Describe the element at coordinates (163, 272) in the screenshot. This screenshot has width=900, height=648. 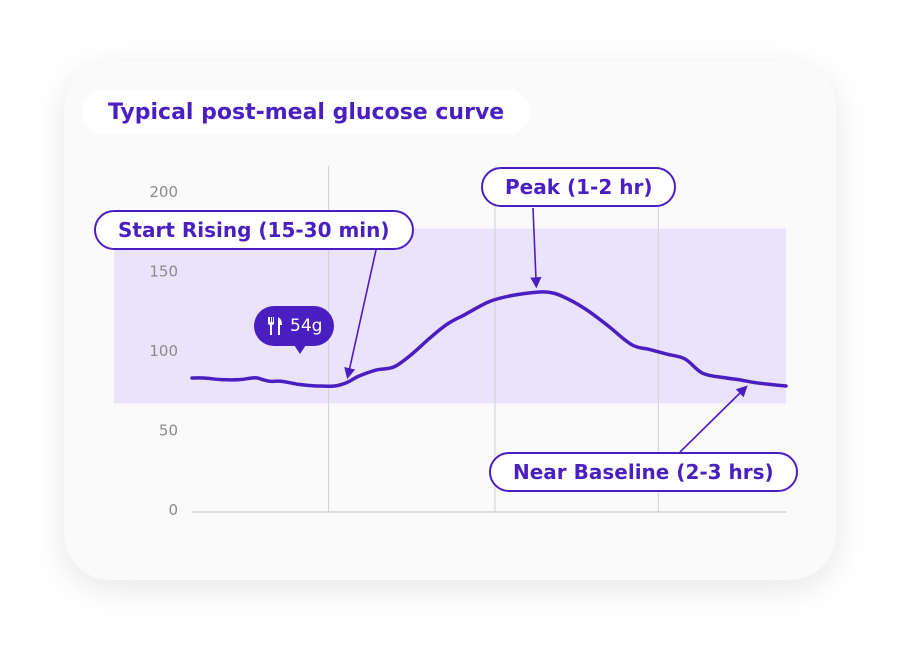
I see `y-tick-label-150: 150` at that location.